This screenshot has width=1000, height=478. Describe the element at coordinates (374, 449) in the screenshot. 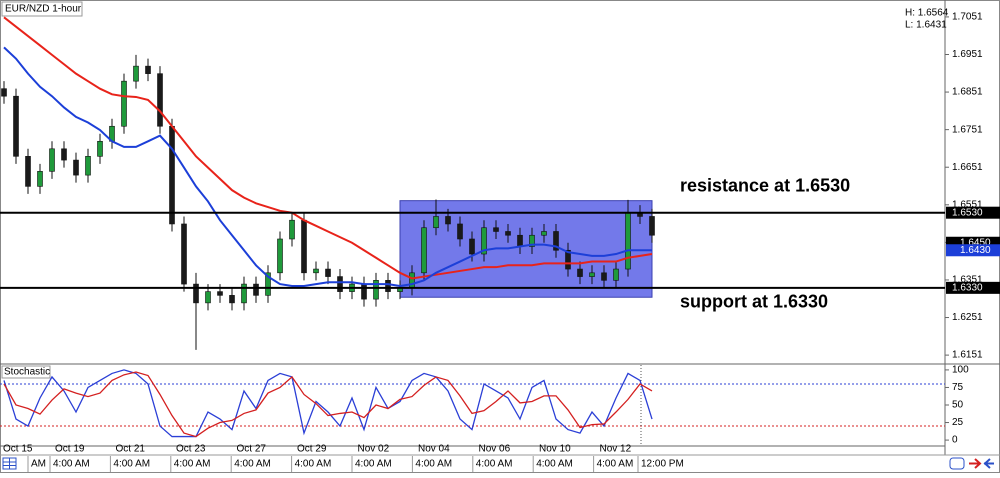

I see `x-date-label: Nov 02` at that location.